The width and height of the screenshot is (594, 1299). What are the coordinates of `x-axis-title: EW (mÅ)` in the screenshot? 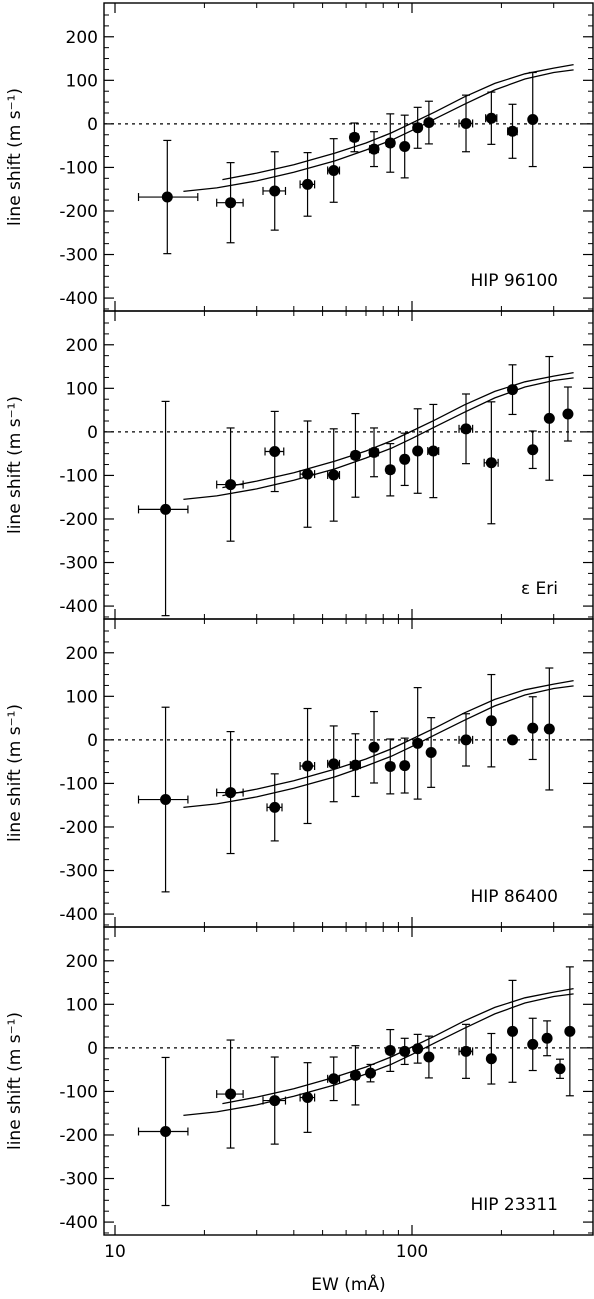 It's located at (348, 1284).